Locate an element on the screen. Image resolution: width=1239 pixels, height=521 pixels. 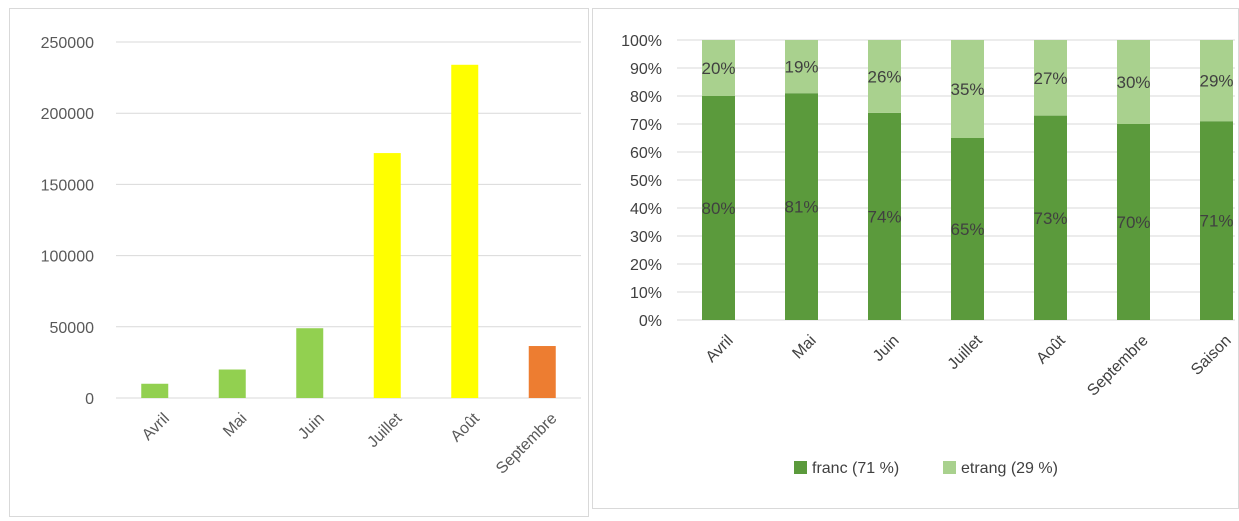
data-label: 27% is located at coordinates (1050, 78).